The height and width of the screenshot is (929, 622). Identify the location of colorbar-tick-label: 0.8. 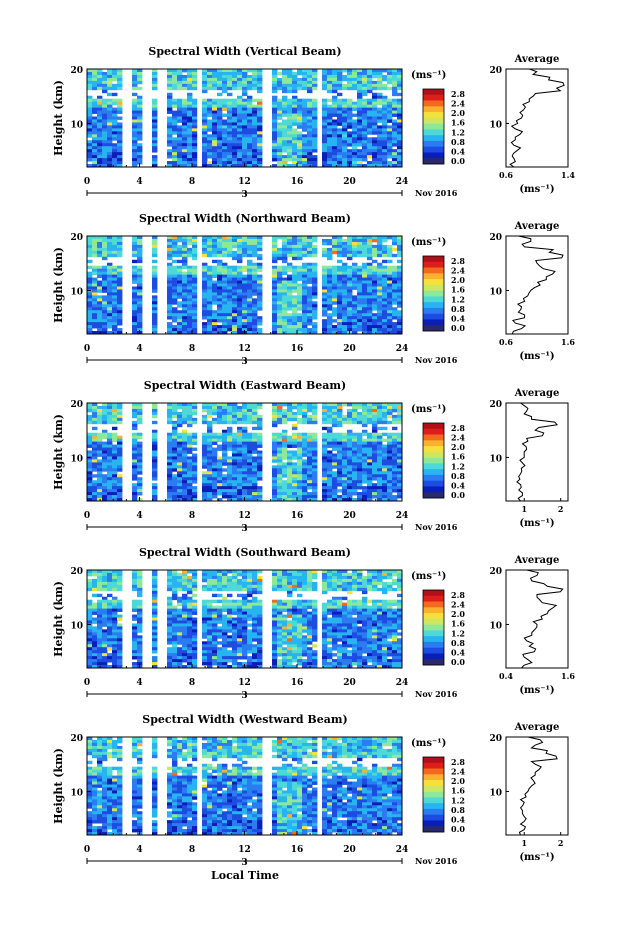
(458, 309).